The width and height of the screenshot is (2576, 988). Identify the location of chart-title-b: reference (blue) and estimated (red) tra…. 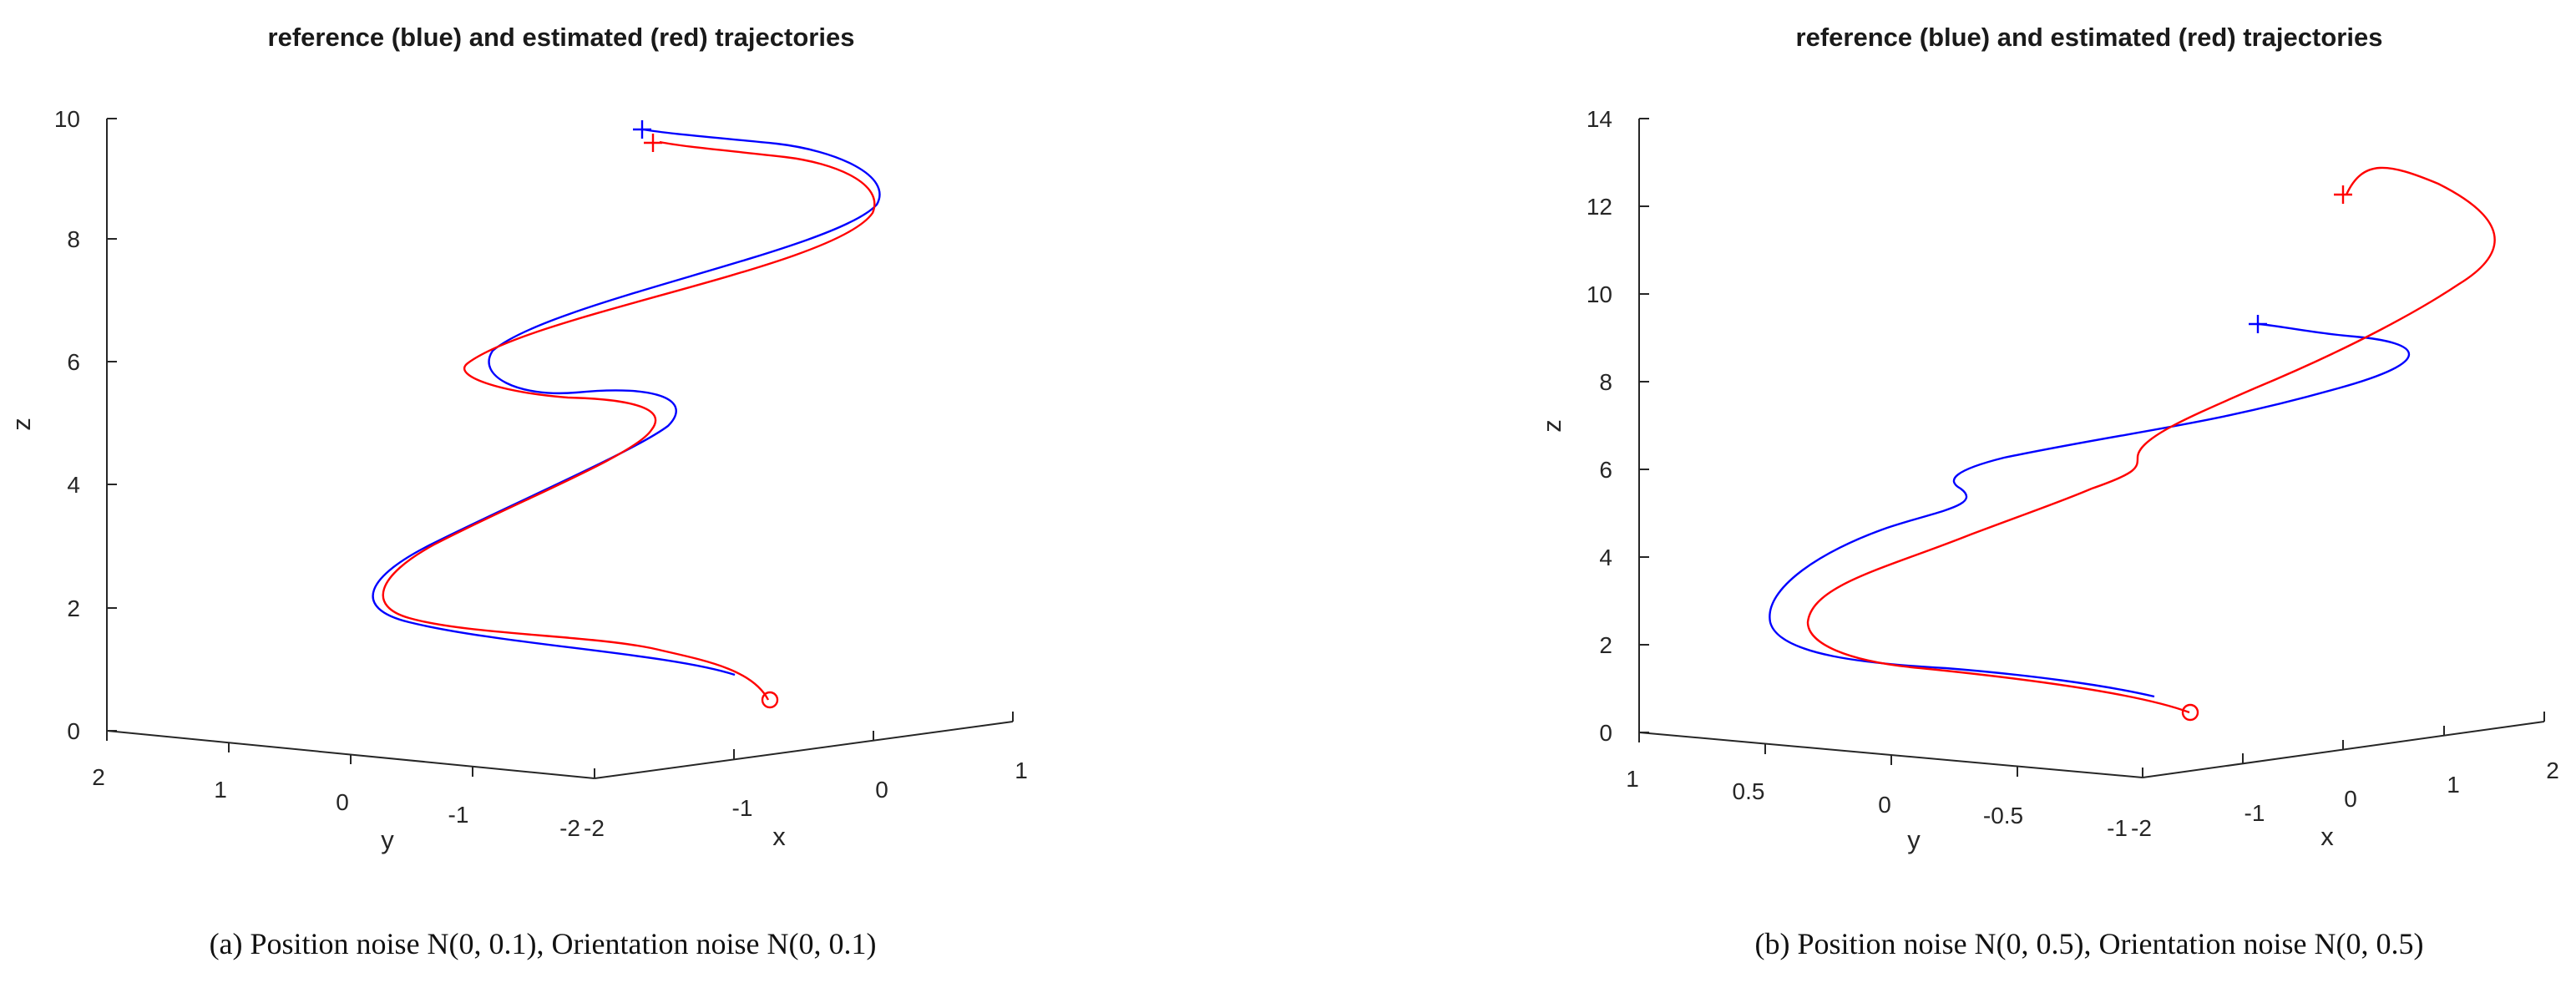
(2089, 37).